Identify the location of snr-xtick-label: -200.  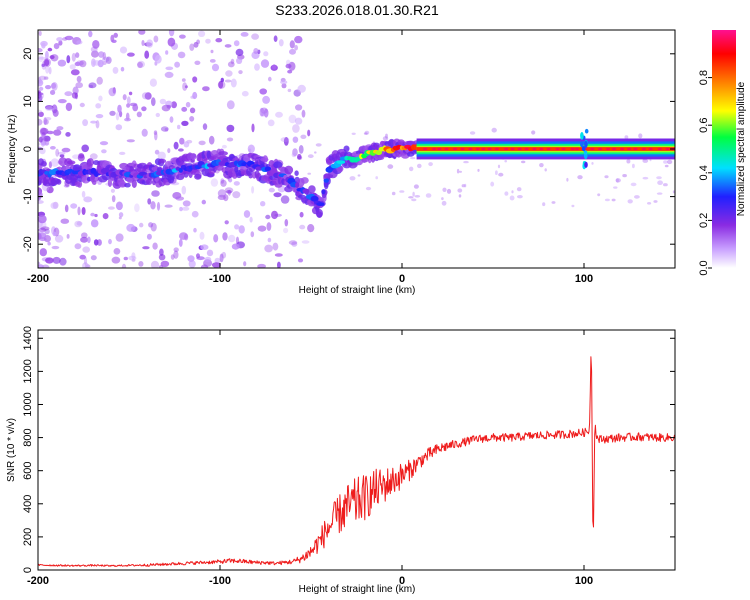
(38, 581).